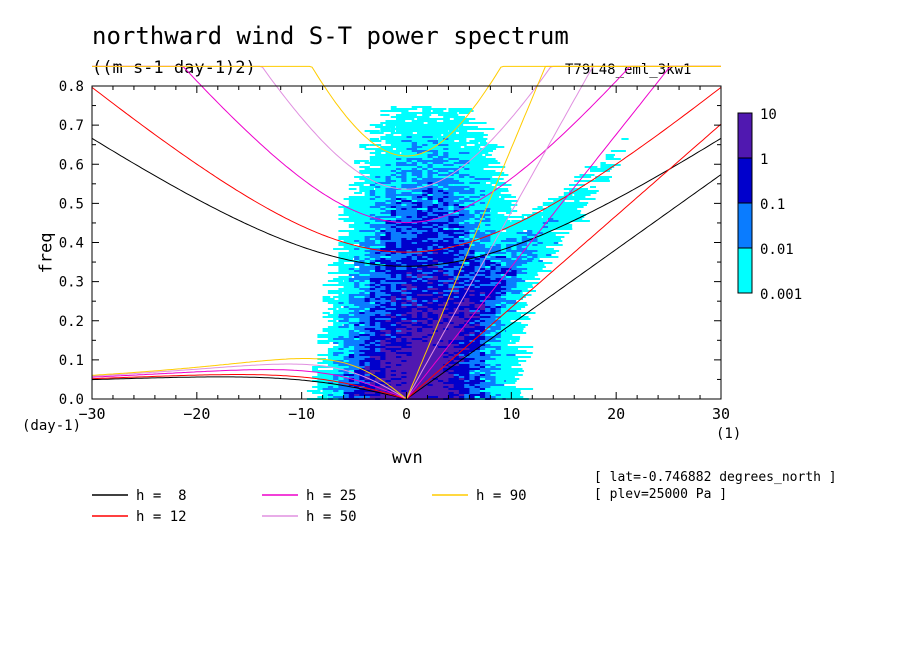 The width and height of the screenshot is (904, 654). I want to click on x-tick-label: 10, so click(511, 414).